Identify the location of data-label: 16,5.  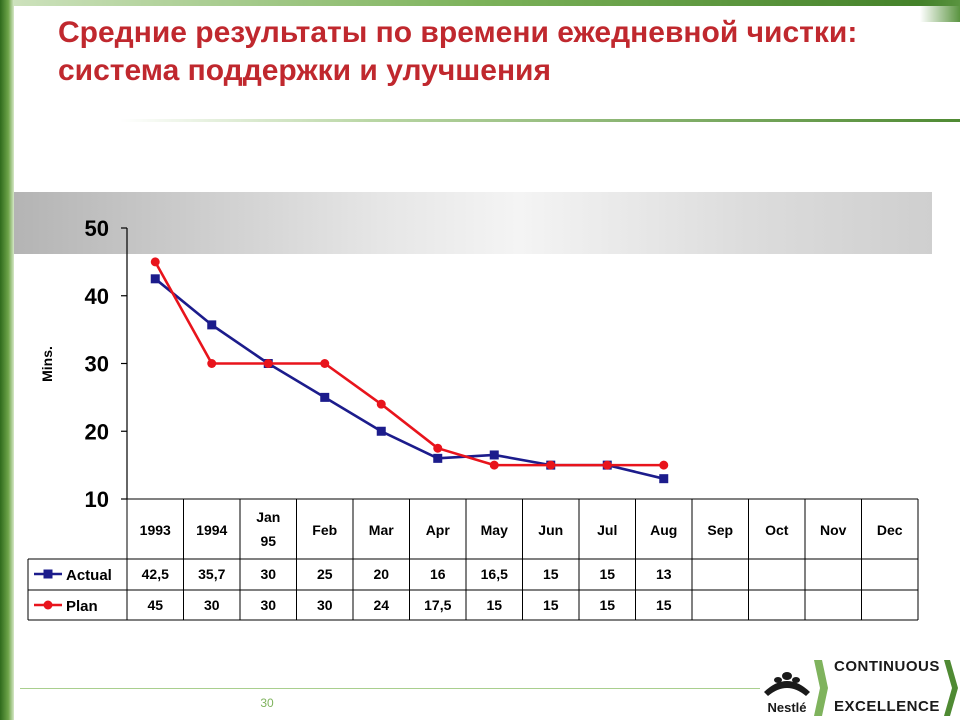
(494, 574).